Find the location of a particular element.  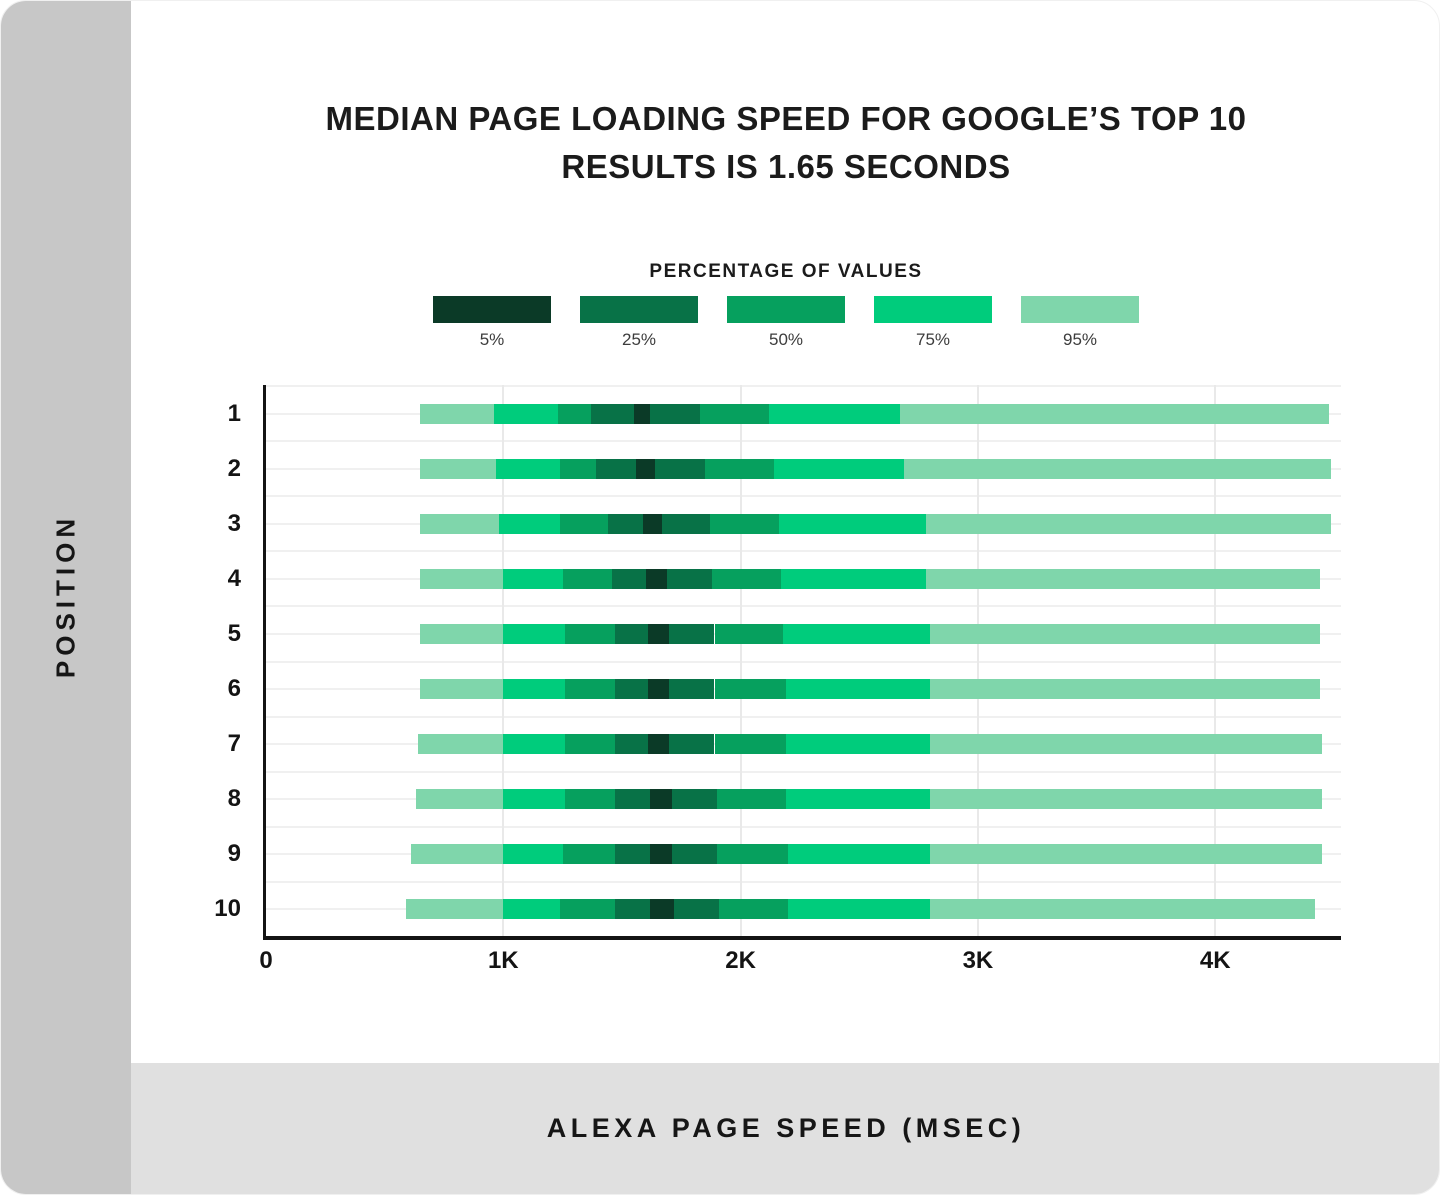

legend-label: 50% is located at coordinates (786, 339).